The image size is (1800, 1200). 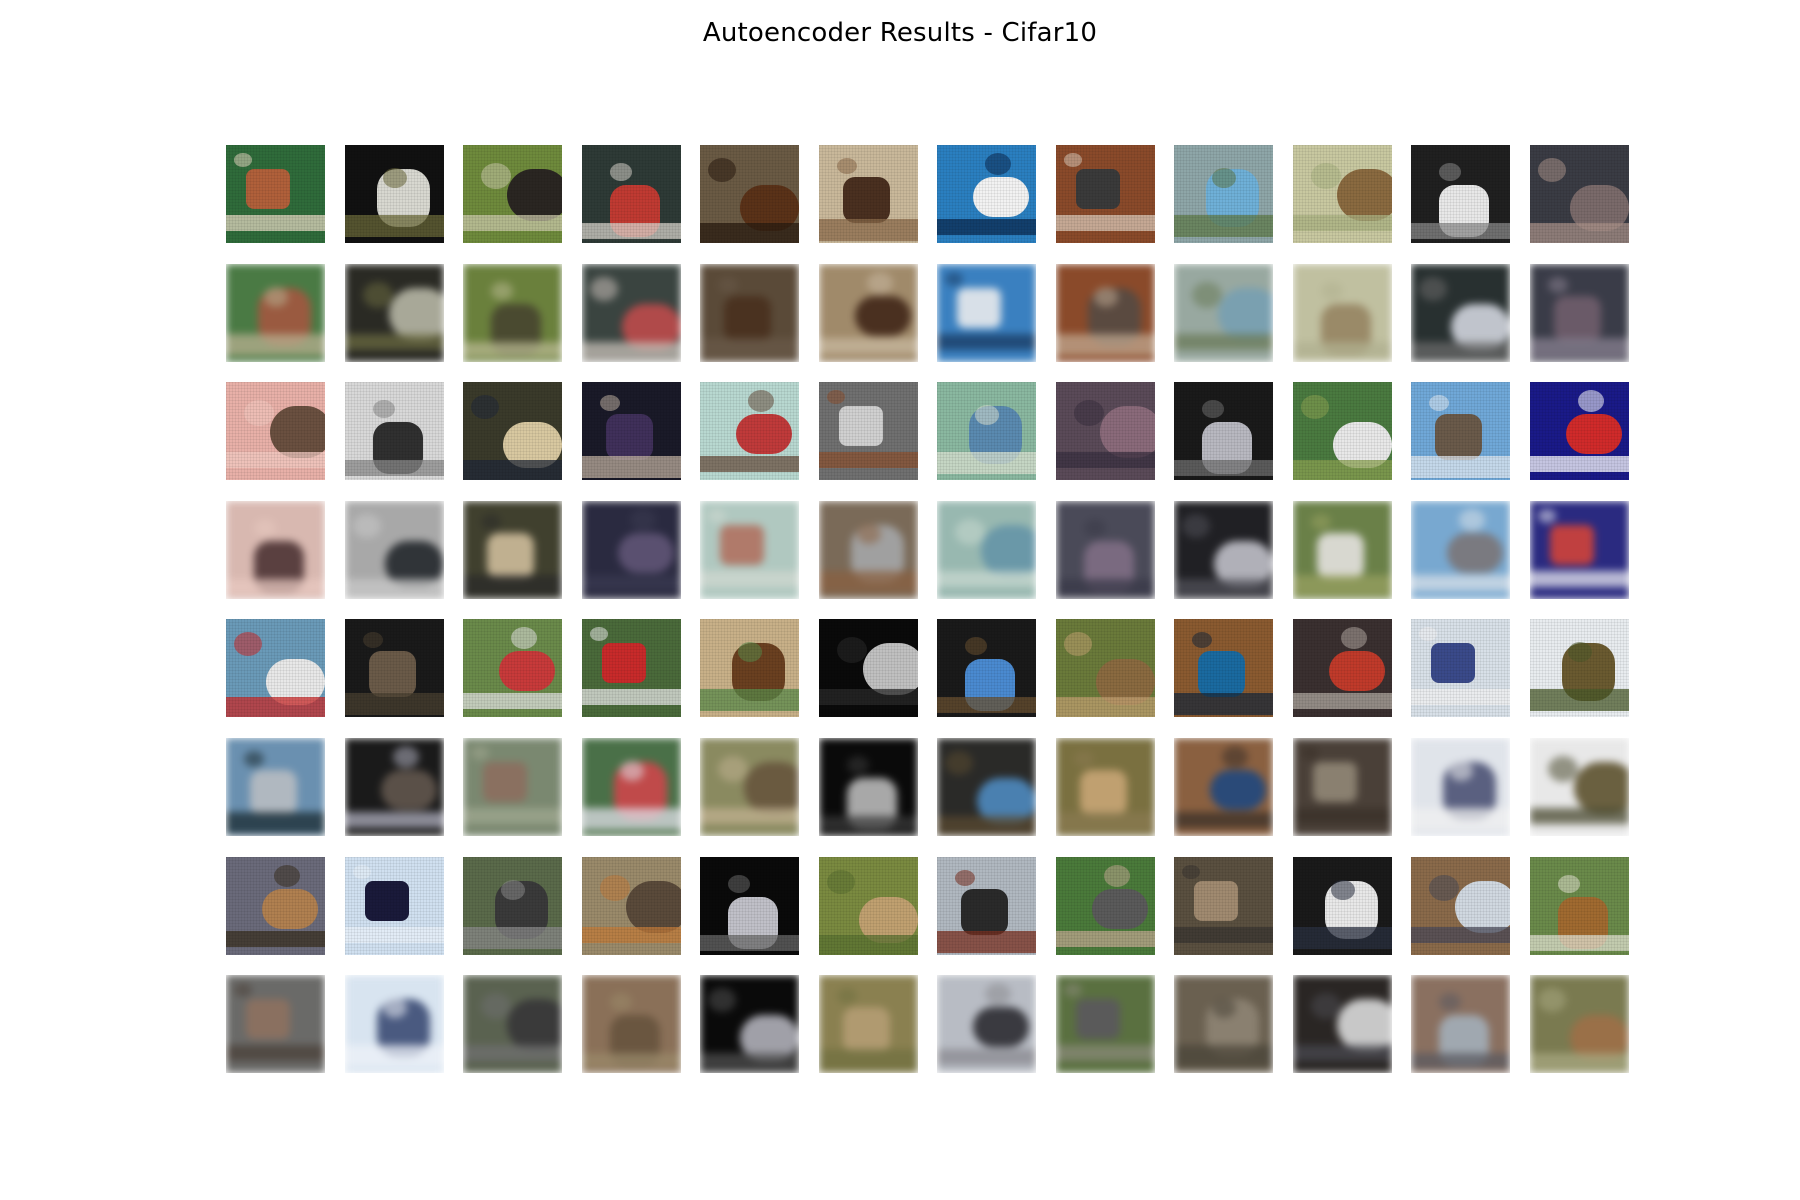 I want to click on original-image-r5-c5, so click(x=749, y=668).